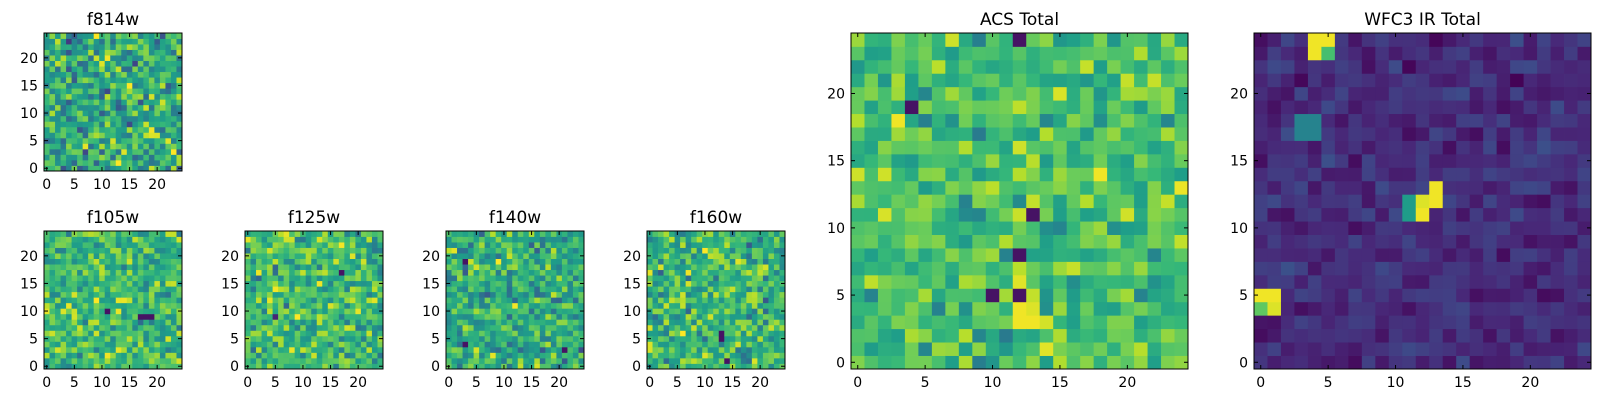 Image resolution: width=1600 pixels, height=400 pixels. Describe the element at coordinates (33, 142) in the screenshot. I see `y-tick-label: 5` at that location.